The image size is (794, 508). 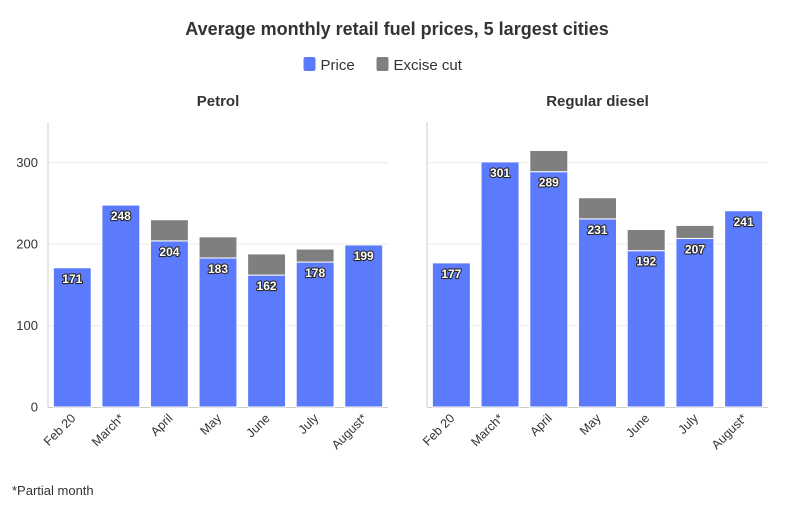 I want to click on data-label-0-3: 183, so click(x=218, y=269).